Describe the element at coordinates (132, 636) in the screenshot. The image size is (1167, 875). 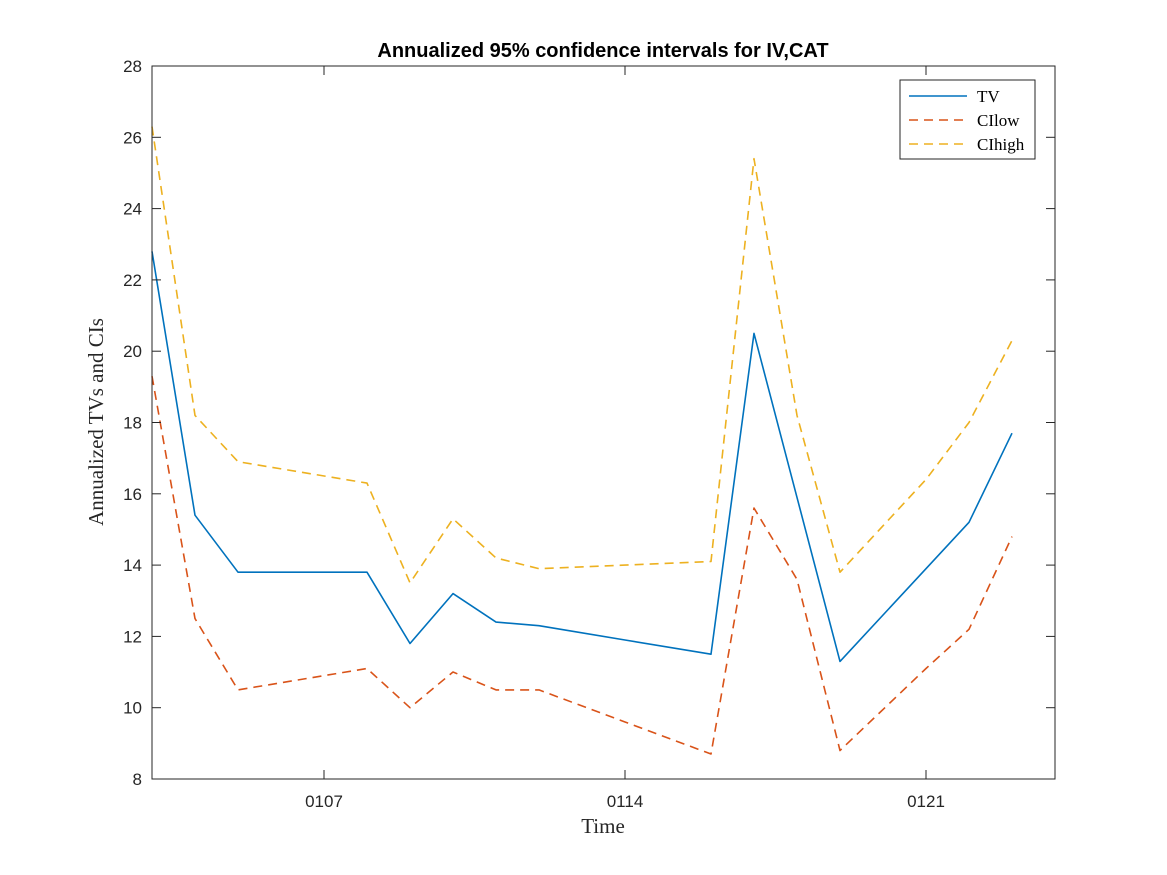
I see `y-tick-label: 12` at that location.